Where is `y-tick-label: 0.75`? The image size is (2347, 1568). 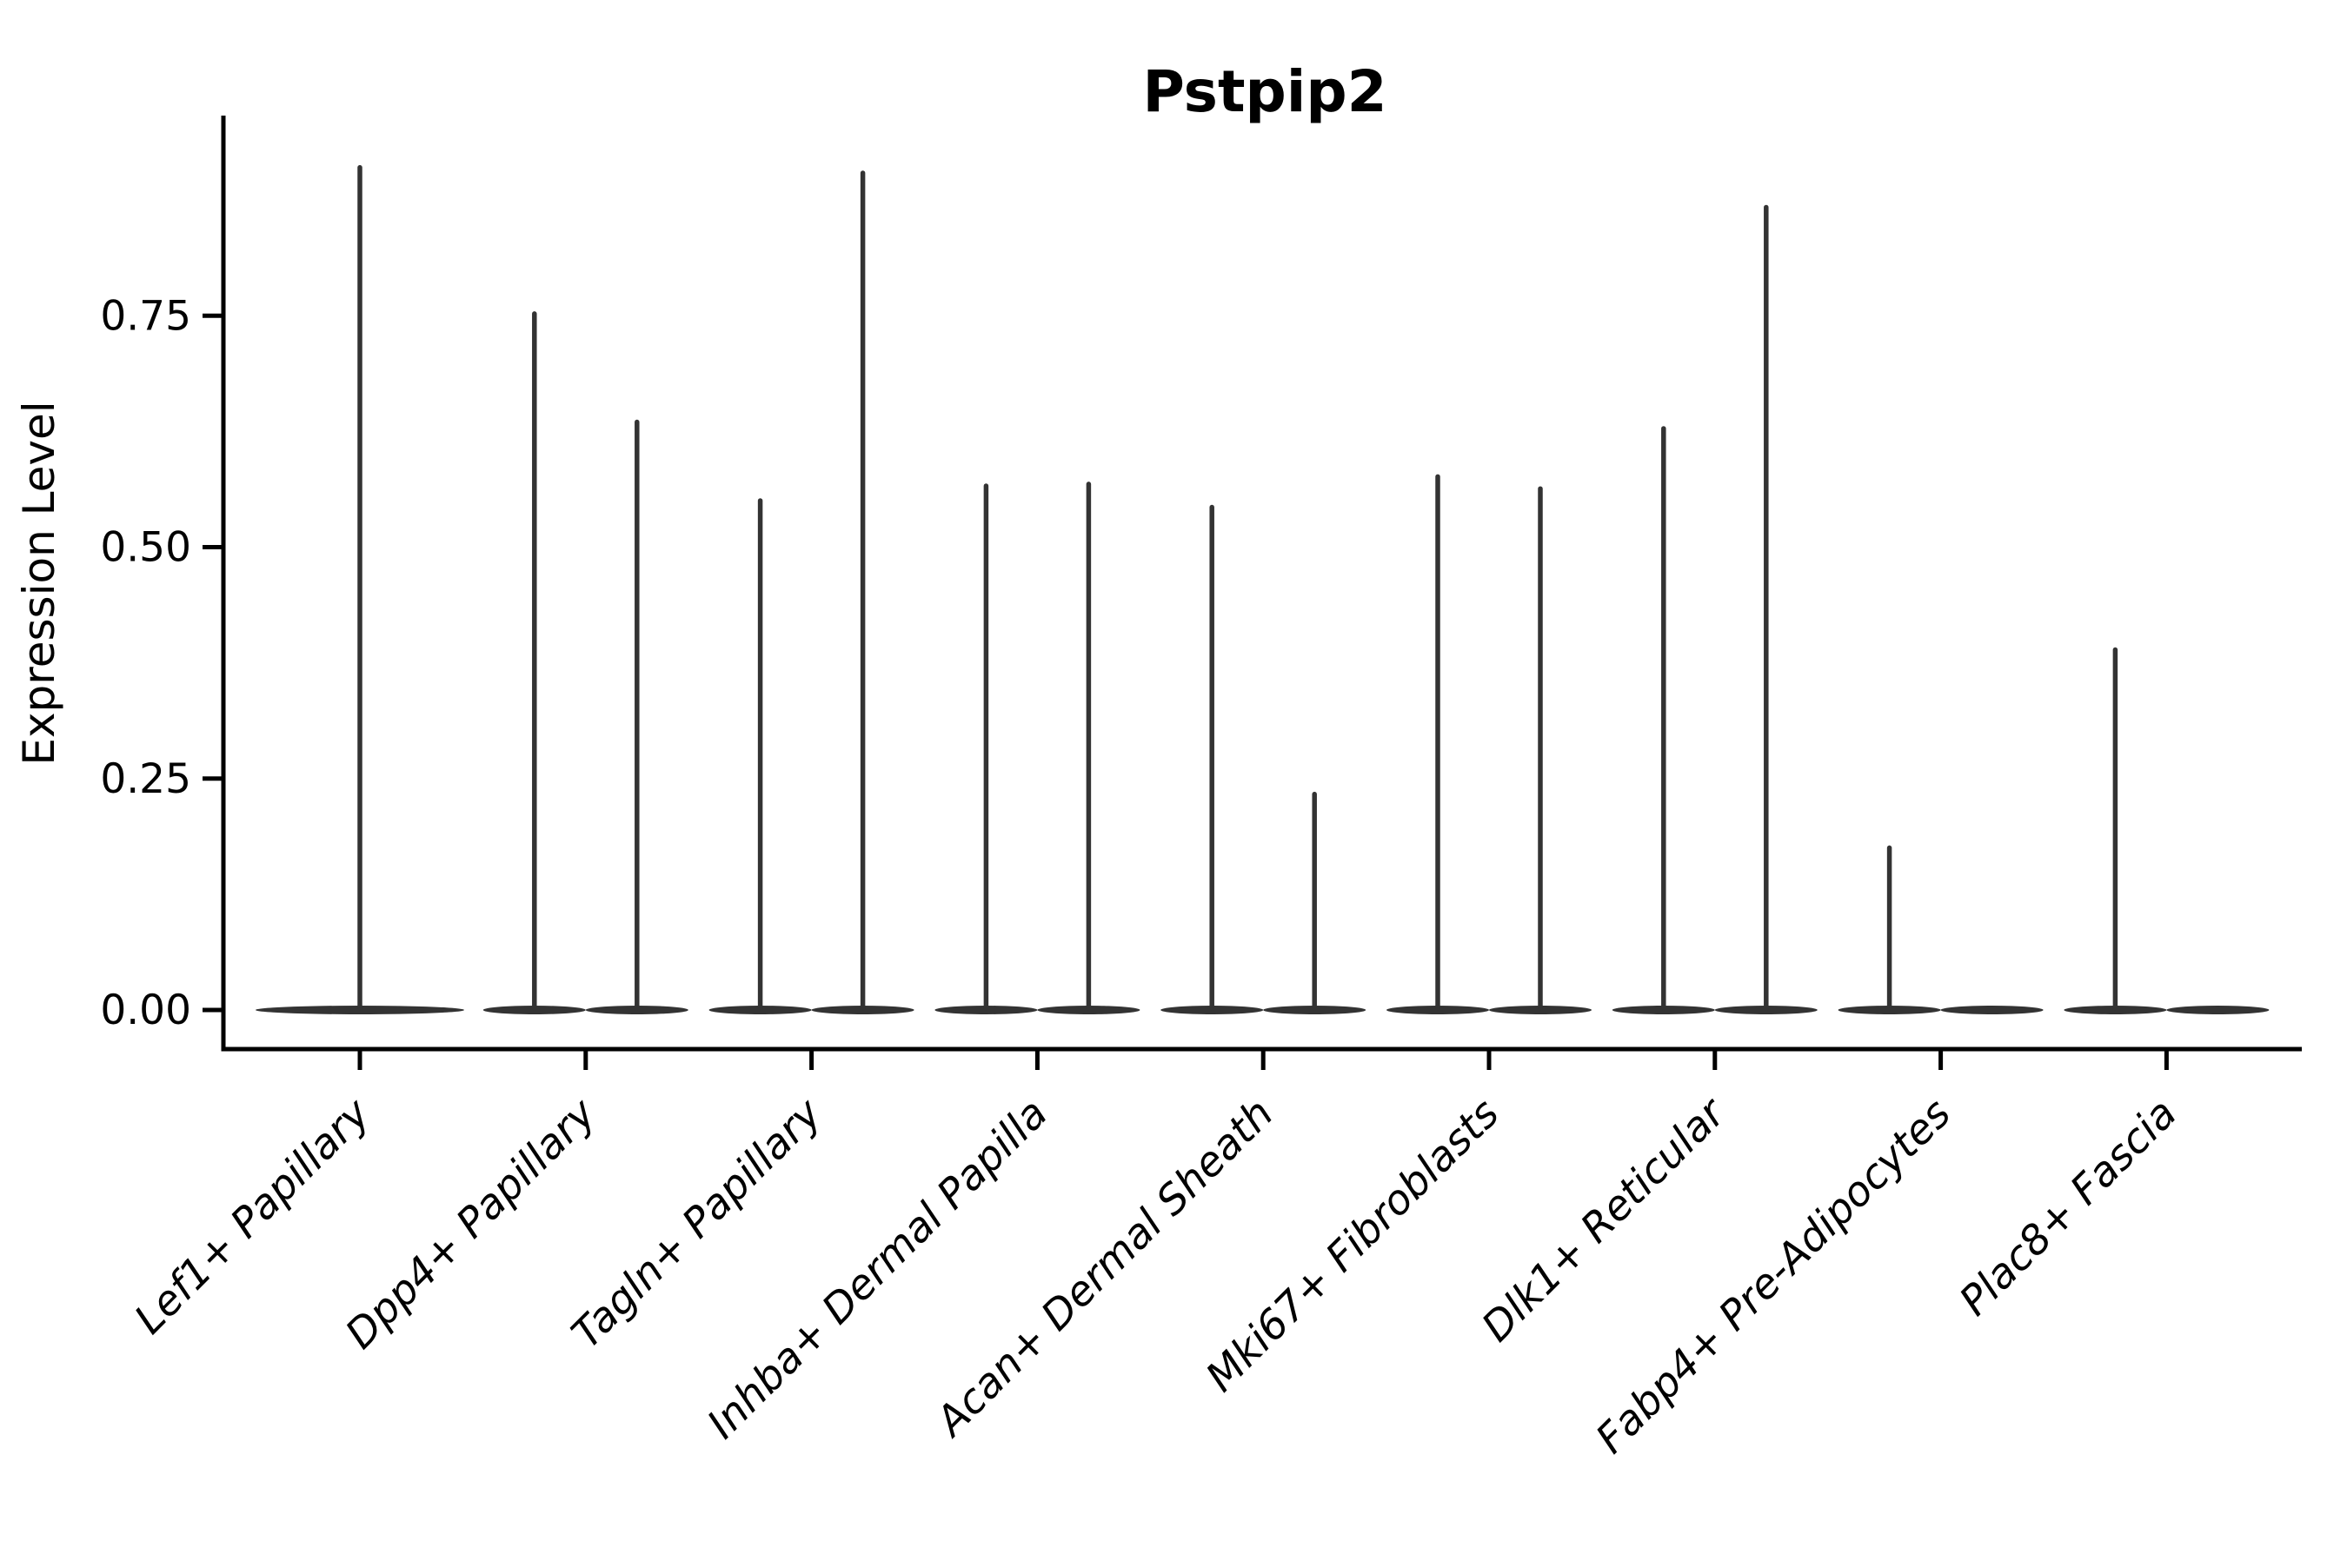
y-tick-label: 0.75 is located at coordinates (145, 316).